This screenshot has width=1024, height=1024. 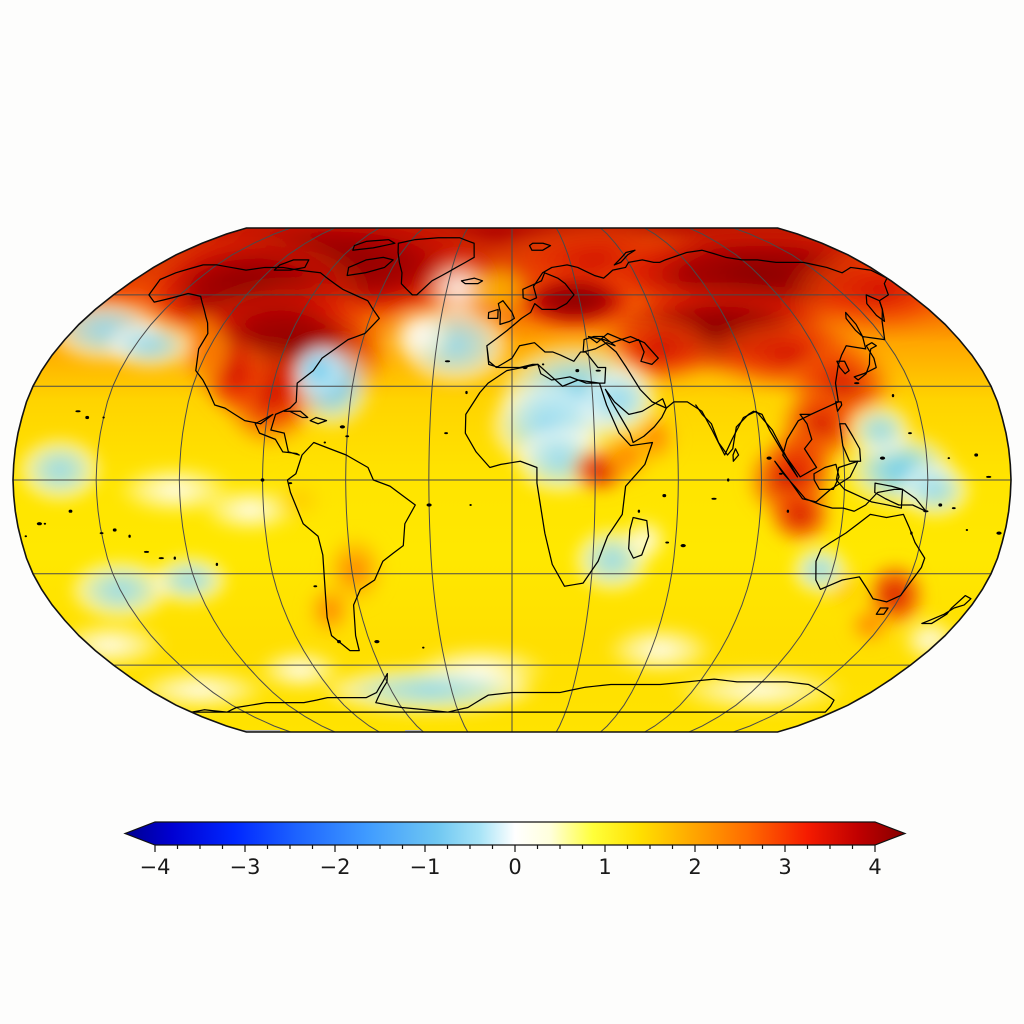 What do you see at coordinates (515, 848) in the screenshot?
I see `colorbar-ticks` at bounding box center [515, 848].